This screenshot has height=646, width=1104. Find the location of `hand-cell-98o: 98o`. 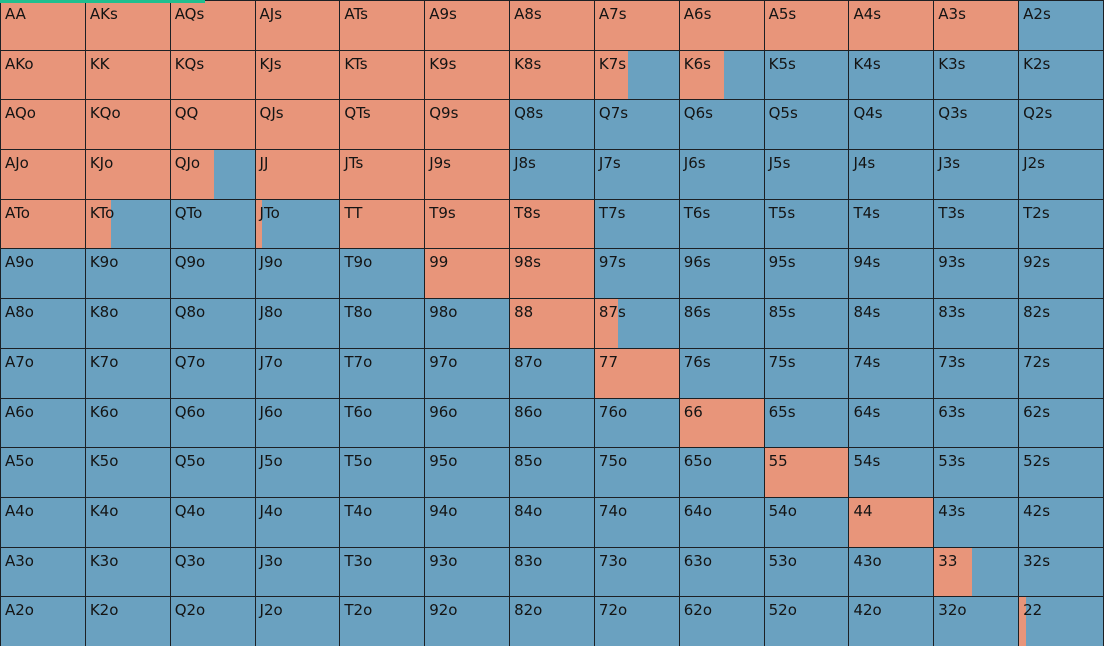

hand-cell-98o: 98o is located at coordinates (467, 323).